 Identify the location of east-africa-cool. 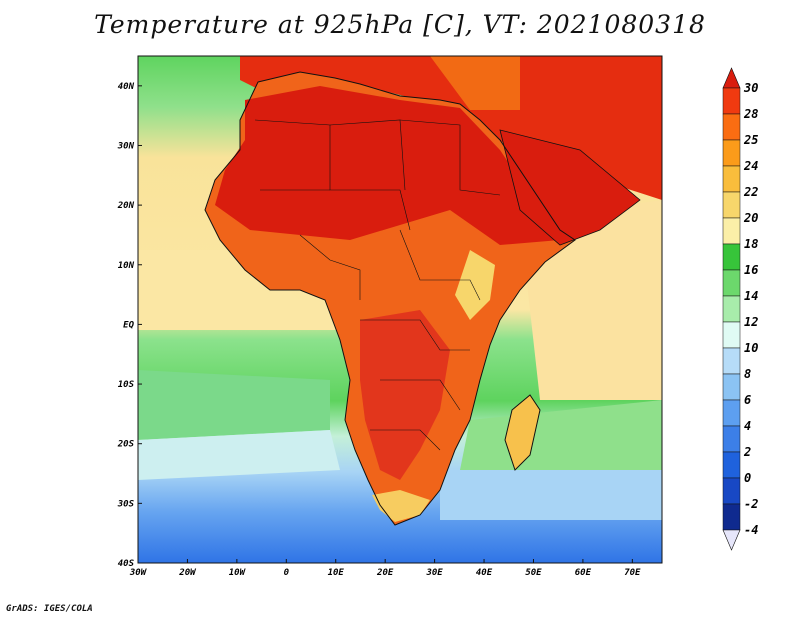
(475, 285).